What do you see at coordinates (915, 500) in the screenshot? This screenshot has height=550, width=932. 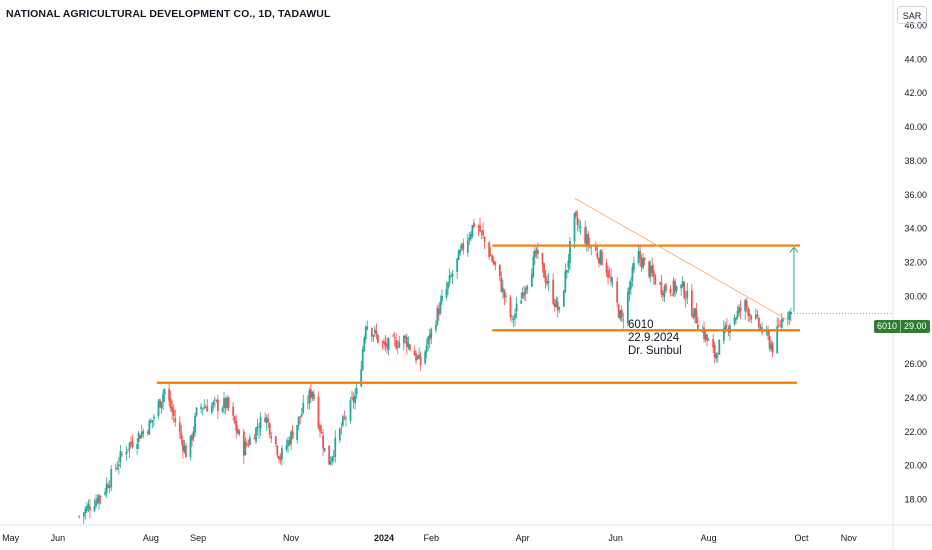 I see `y-tick-label: 18.00` at bounding box center [915, 500].